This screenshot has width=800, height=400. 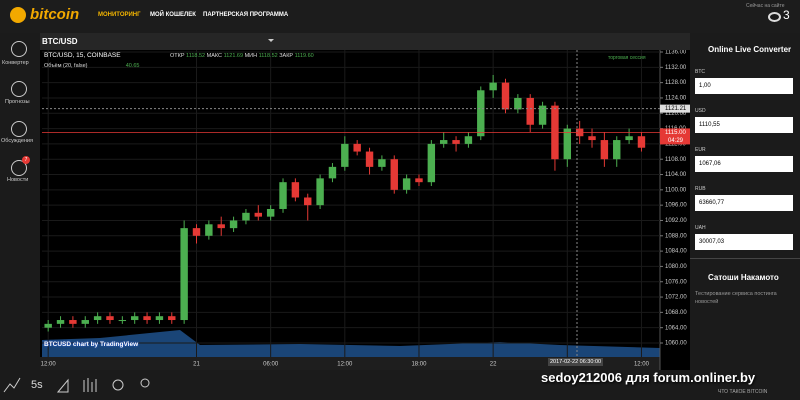 What do you see at coordinates (676, 313) in the screenshot?
I see `y-tick-label: 1068.00` at bounding box center [676, 313].